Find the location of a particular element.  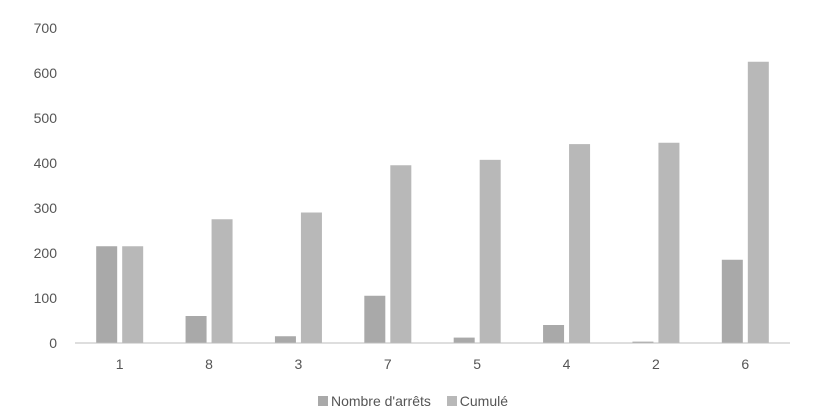

x-tick-label: 7 is located at coordinates (388, 364).